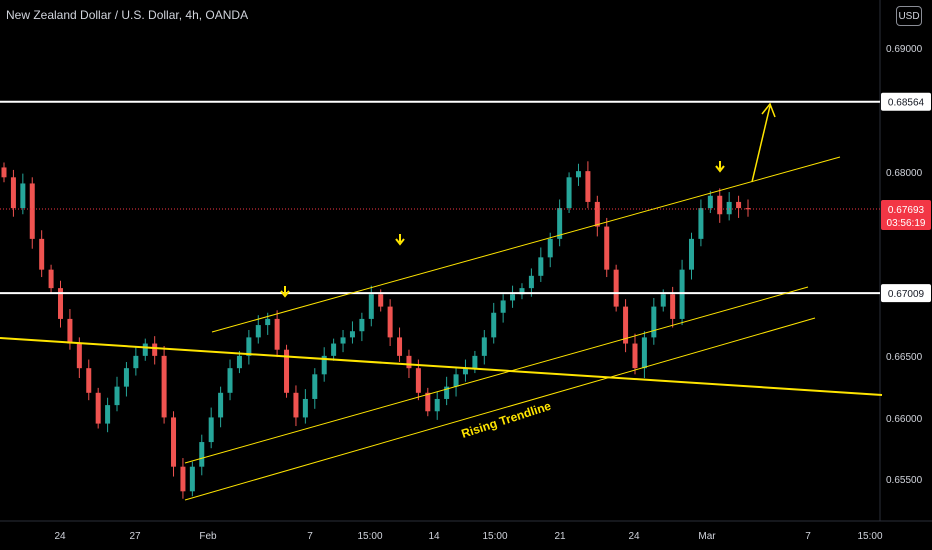 The image size is (932, 550). I want to click on y-tick-label: 0.66500, so click(904, 357).